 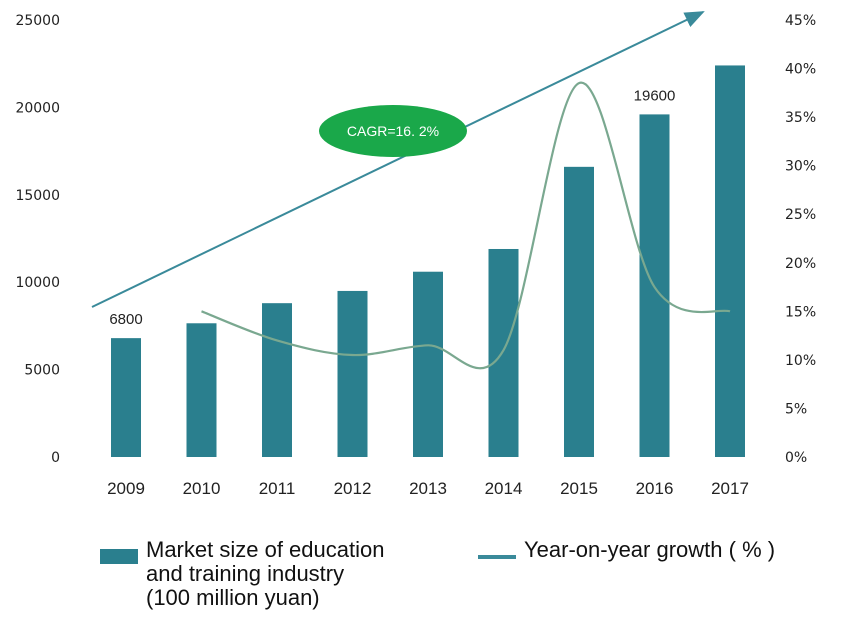 I want to click on x-tick-label: 2016, so click(x=655, y=488).